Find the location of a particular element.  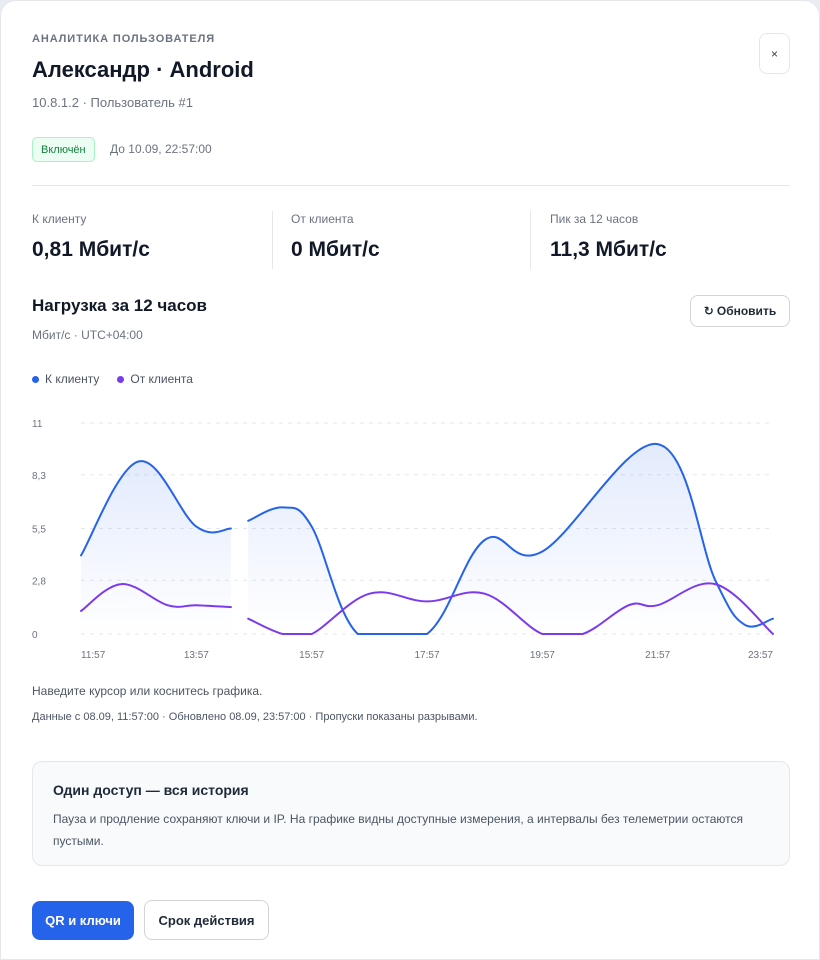

info-title: Один доступ — вся история is located at coordinates (151, 790).